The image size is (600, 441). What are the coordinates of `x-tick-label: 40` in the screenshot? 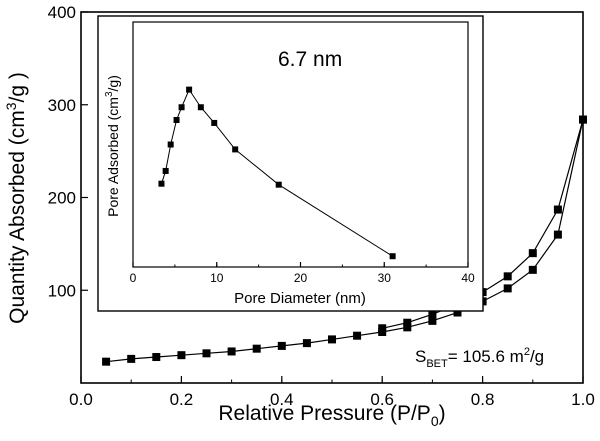 It's located at (468, 278).